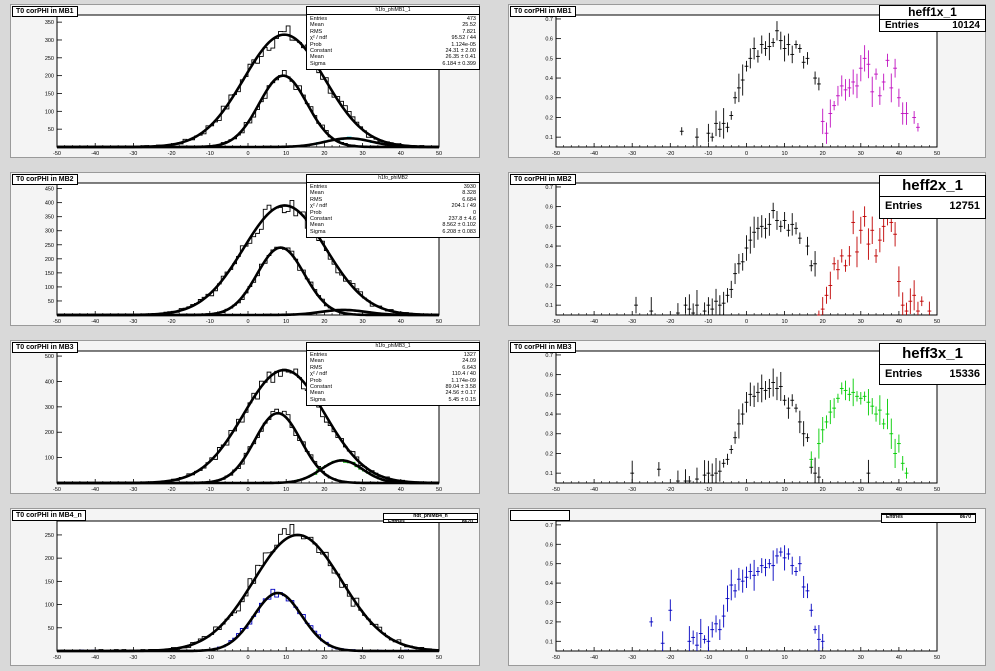 This screenshot has height=671, width=995. Describe the element at coordinates (49, 190) in the screenshot. I see `y-tick-label: 450` at that location.